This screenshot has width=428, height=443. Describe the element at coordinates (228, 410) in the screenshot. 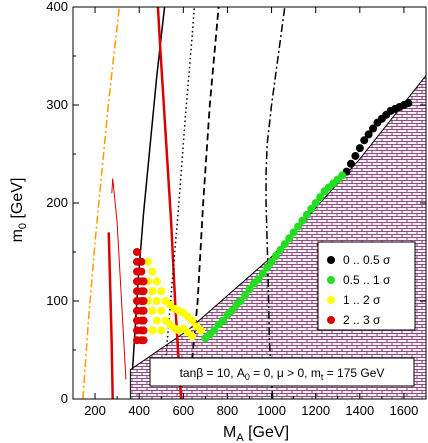

I see `x-tick-label: 800` at that location.